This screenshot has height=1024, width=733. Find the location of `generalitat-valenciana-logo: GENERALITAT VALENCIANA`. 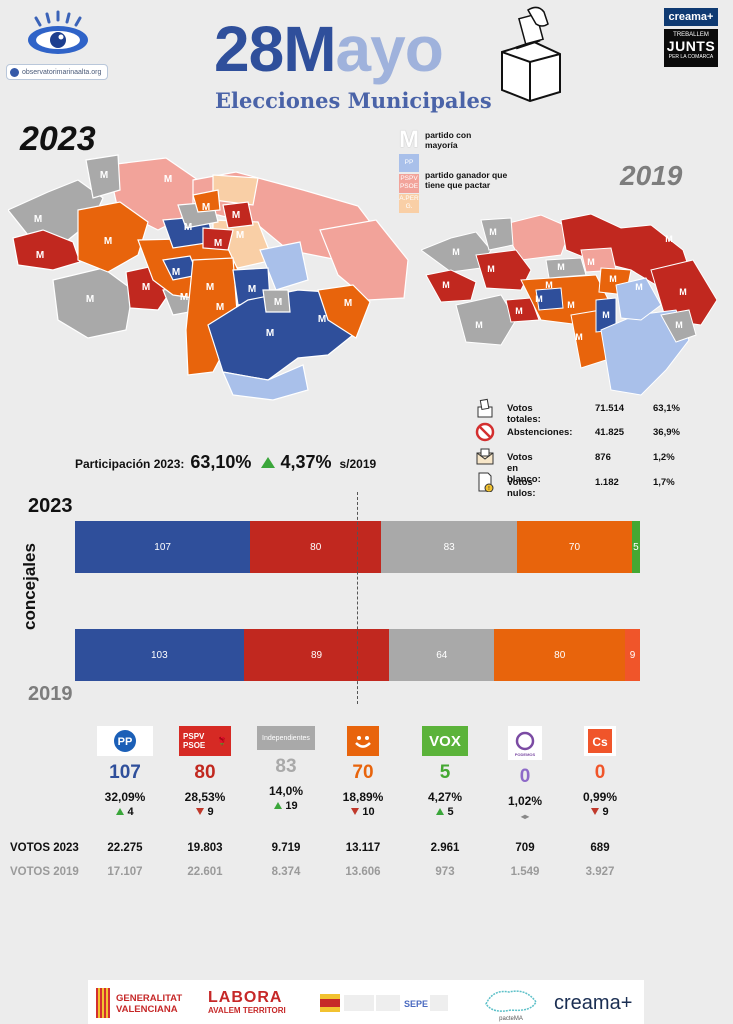

generalitat-valenciana-logo: GENERALITAT VALENCIANA is located at coordinates (146, 1003).